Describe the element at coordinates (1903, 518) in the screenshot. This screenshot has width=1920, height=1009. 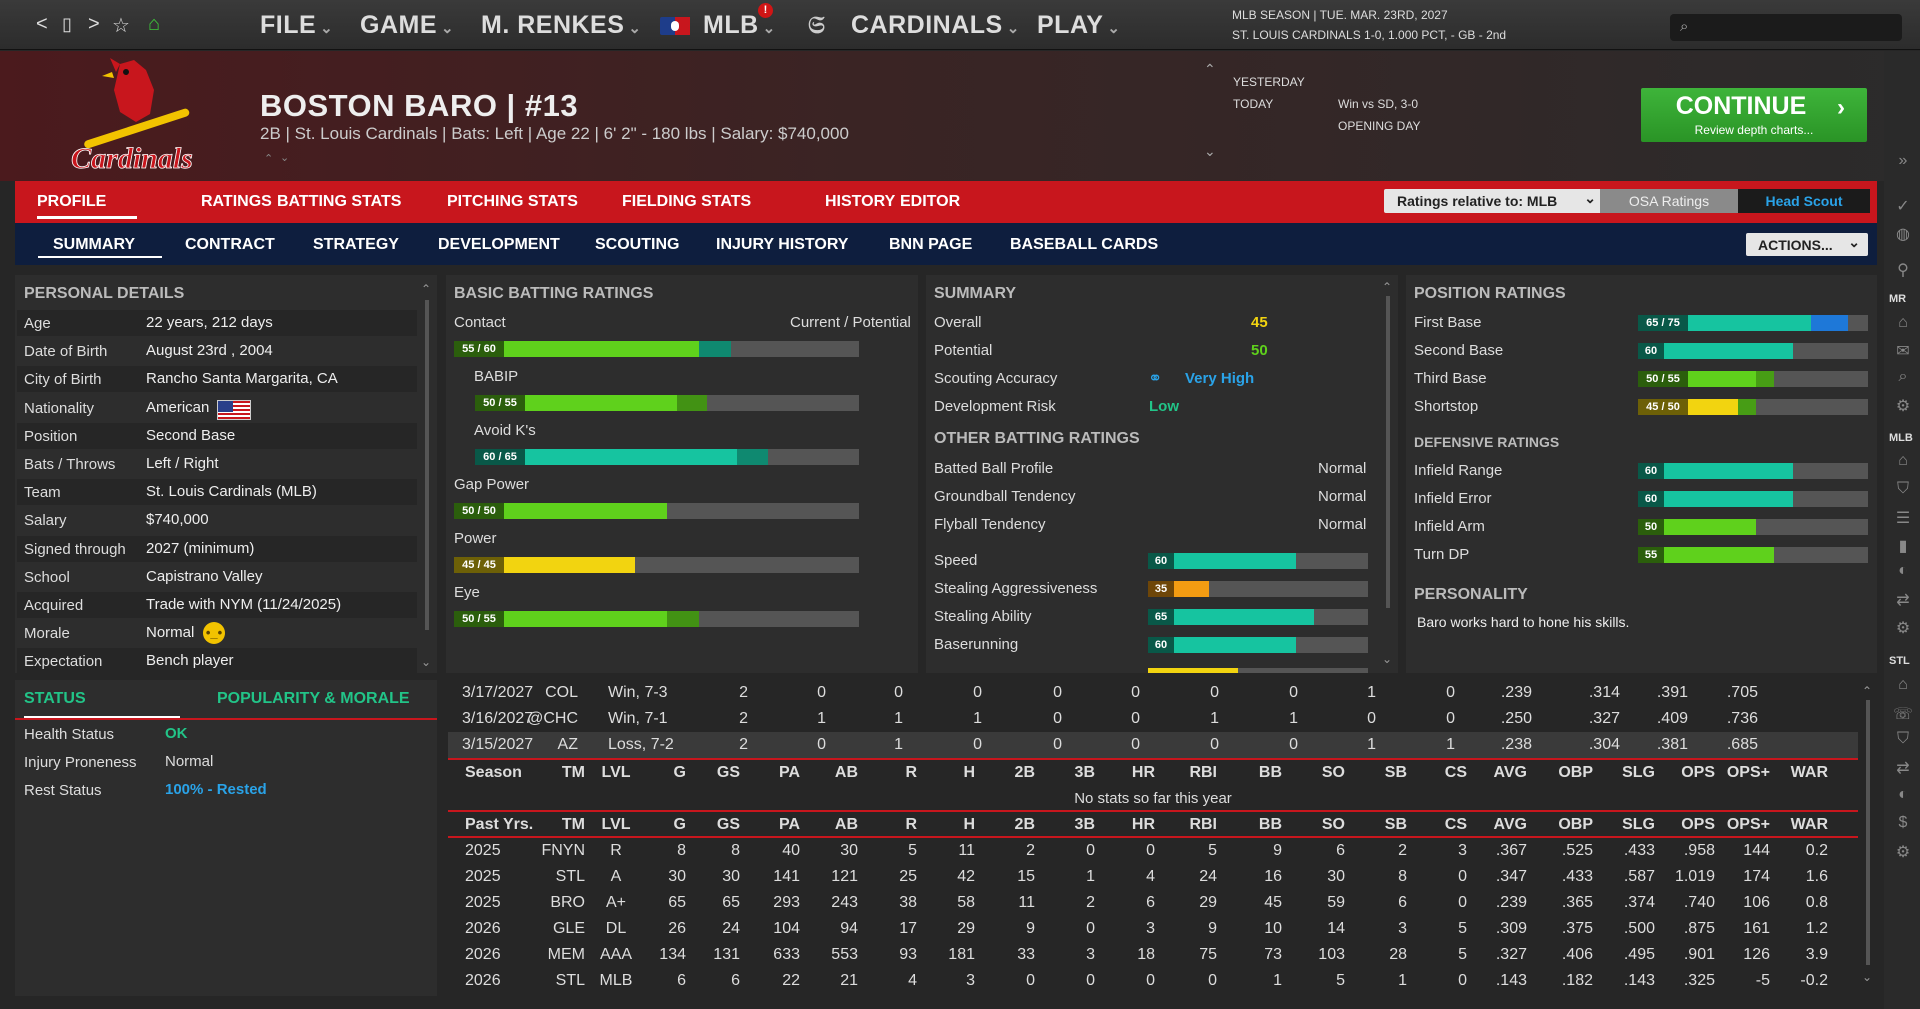
I see `list-icon: ☰` at that location.